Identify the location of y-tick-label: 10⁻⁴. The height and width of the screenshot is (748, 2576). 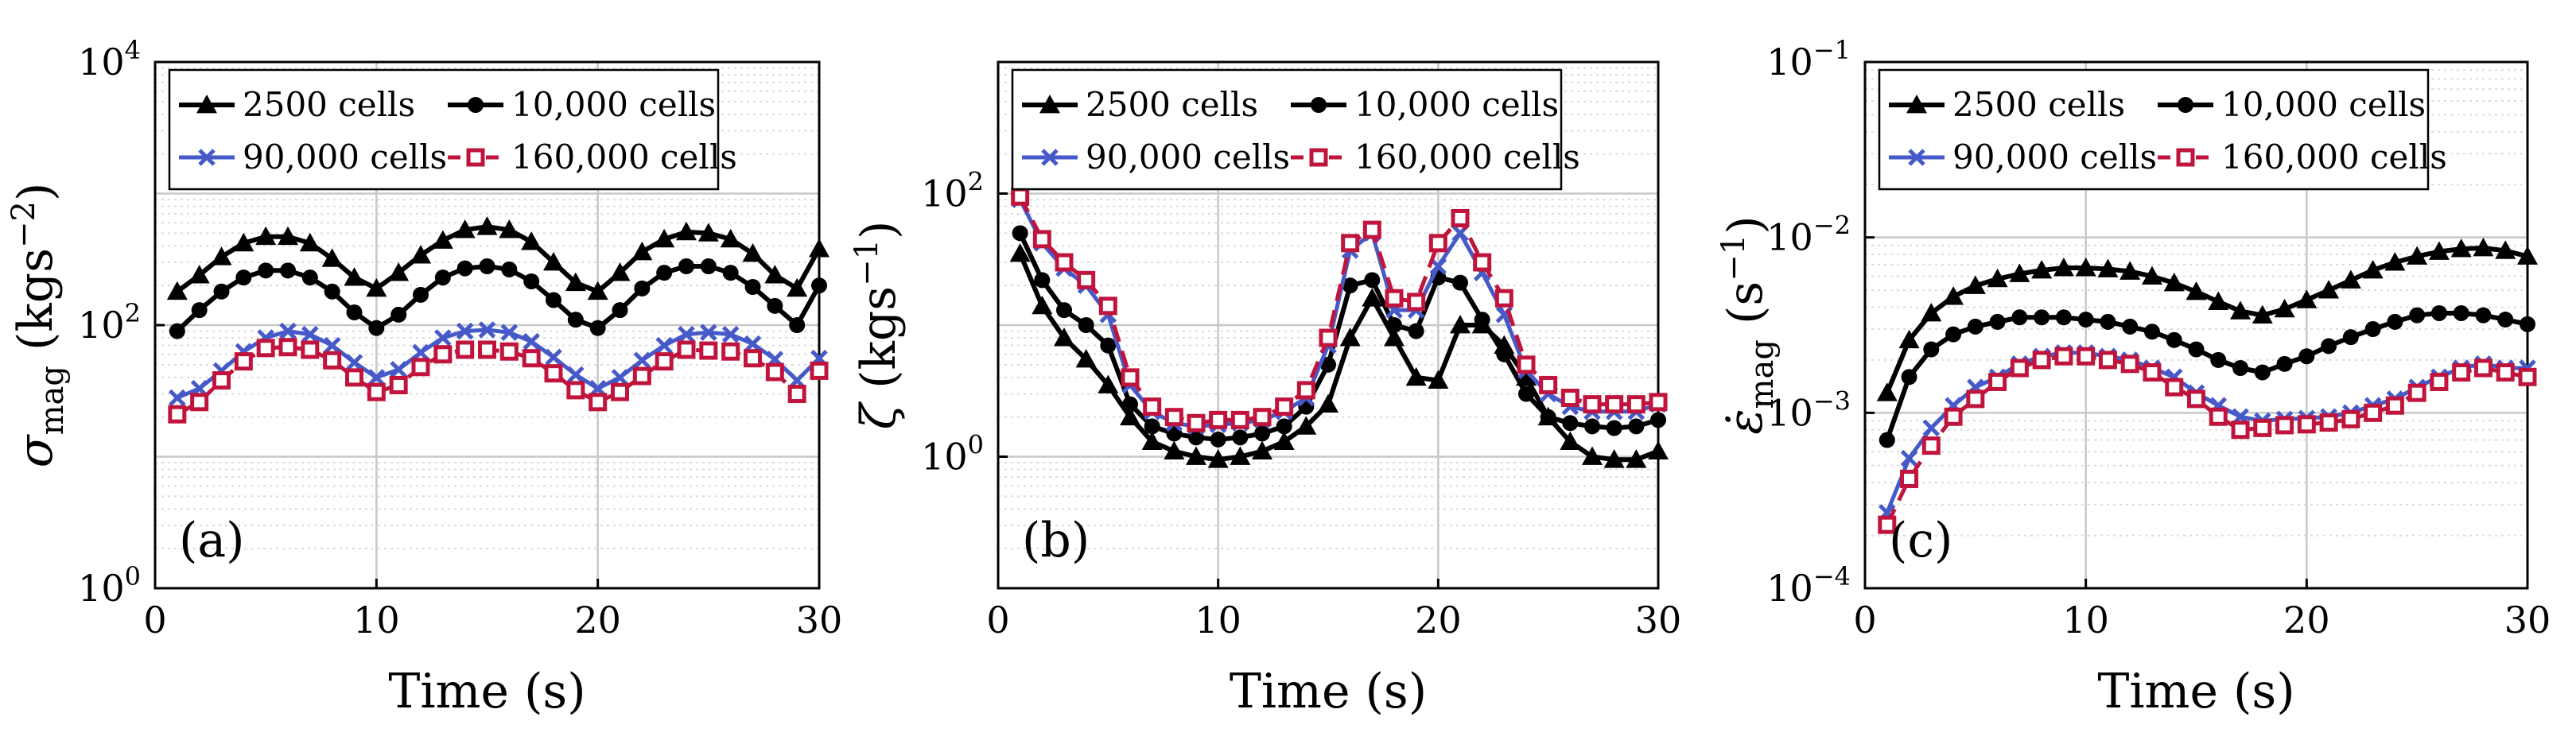
(1808, 586).